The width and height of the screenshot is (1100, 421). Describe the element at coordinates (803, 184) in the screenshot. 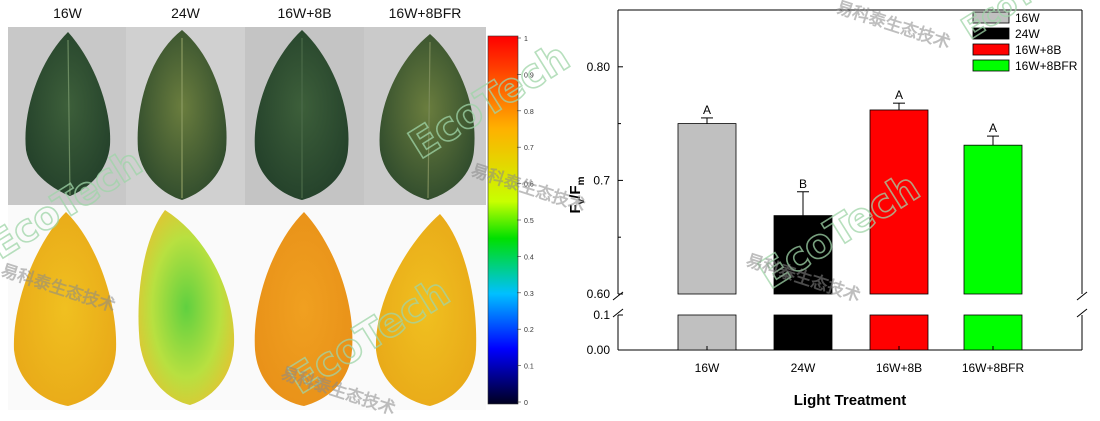

I see `significance-letter: B` at that location.